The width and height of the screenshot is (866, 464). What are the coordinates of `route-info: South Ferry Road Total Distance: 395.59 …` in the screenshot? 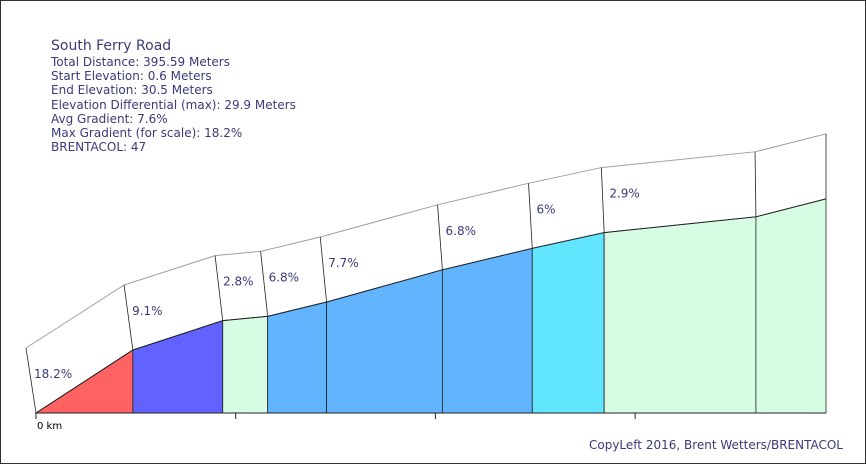 It's located at (173, 96).